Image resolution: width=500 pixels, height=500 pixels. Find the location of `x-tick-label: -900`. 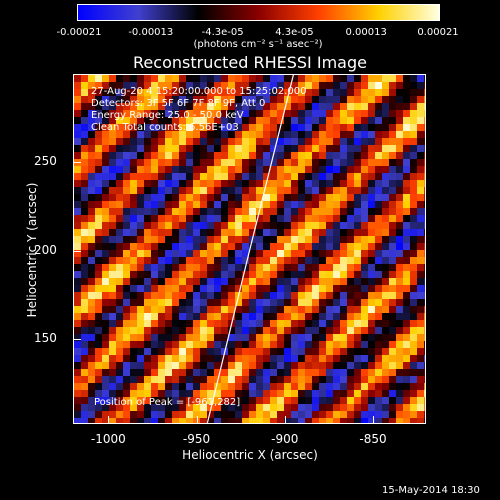

x-tick-label: -900 is located at coordinates (285, 439).